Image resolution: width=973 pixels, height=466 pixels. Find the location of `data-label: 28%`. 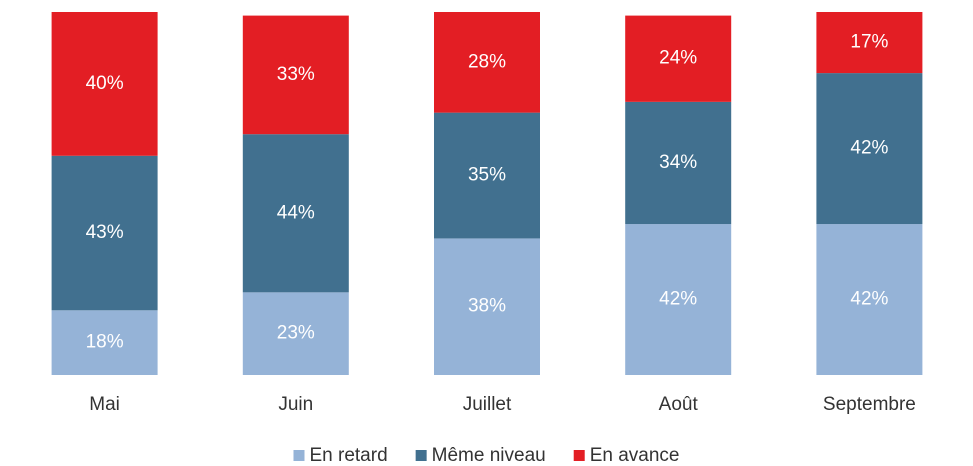

data-label: 28% is located at coordinates (487, 61).